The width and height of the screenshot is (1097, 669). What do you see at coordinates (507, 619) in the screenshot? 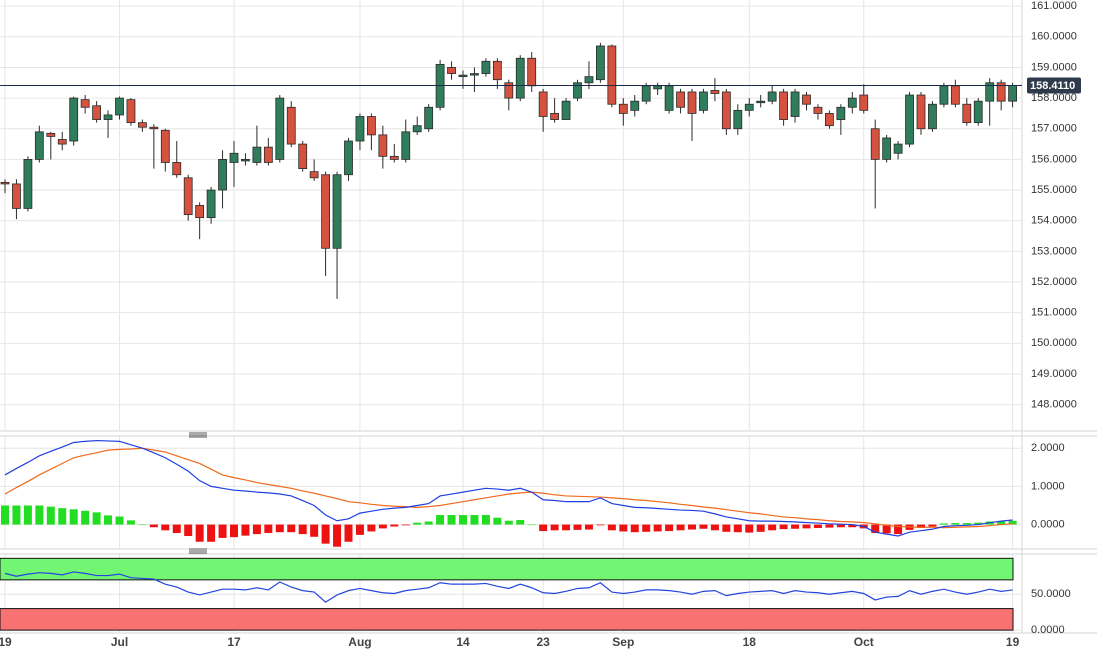
I see `rsi-zone` at bounding box center [507, 619].